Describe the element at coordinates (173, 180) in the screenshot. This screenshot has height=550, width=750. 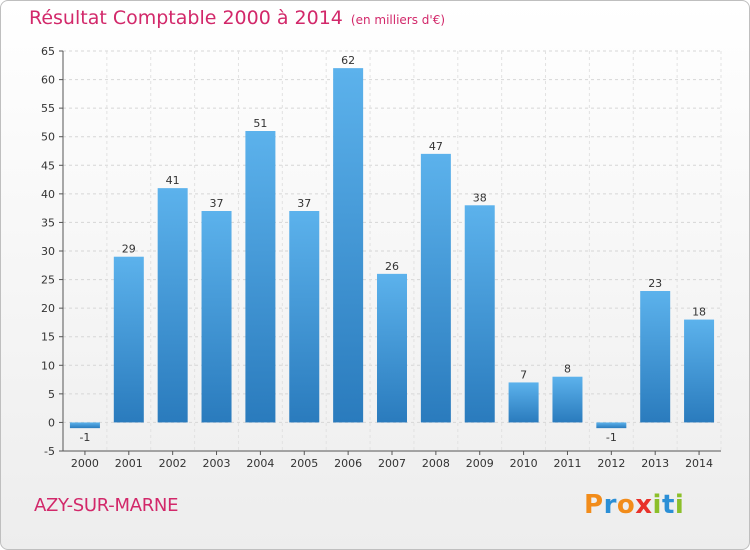
I see `bar-value-label: 41` at that location.